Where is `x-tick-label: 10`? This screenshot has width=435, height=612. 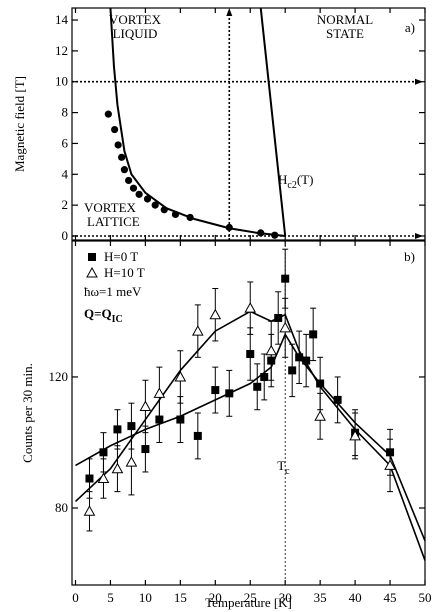 x-tick-label: 10 is located at coordinates (145, 597).